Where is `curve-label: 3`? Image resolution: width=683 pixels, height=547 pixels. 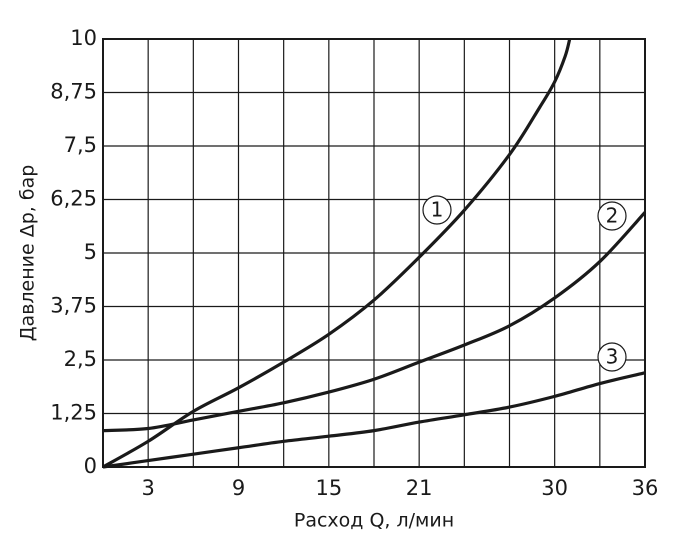 curve-label: 3 is located at coordinates (612, 357).